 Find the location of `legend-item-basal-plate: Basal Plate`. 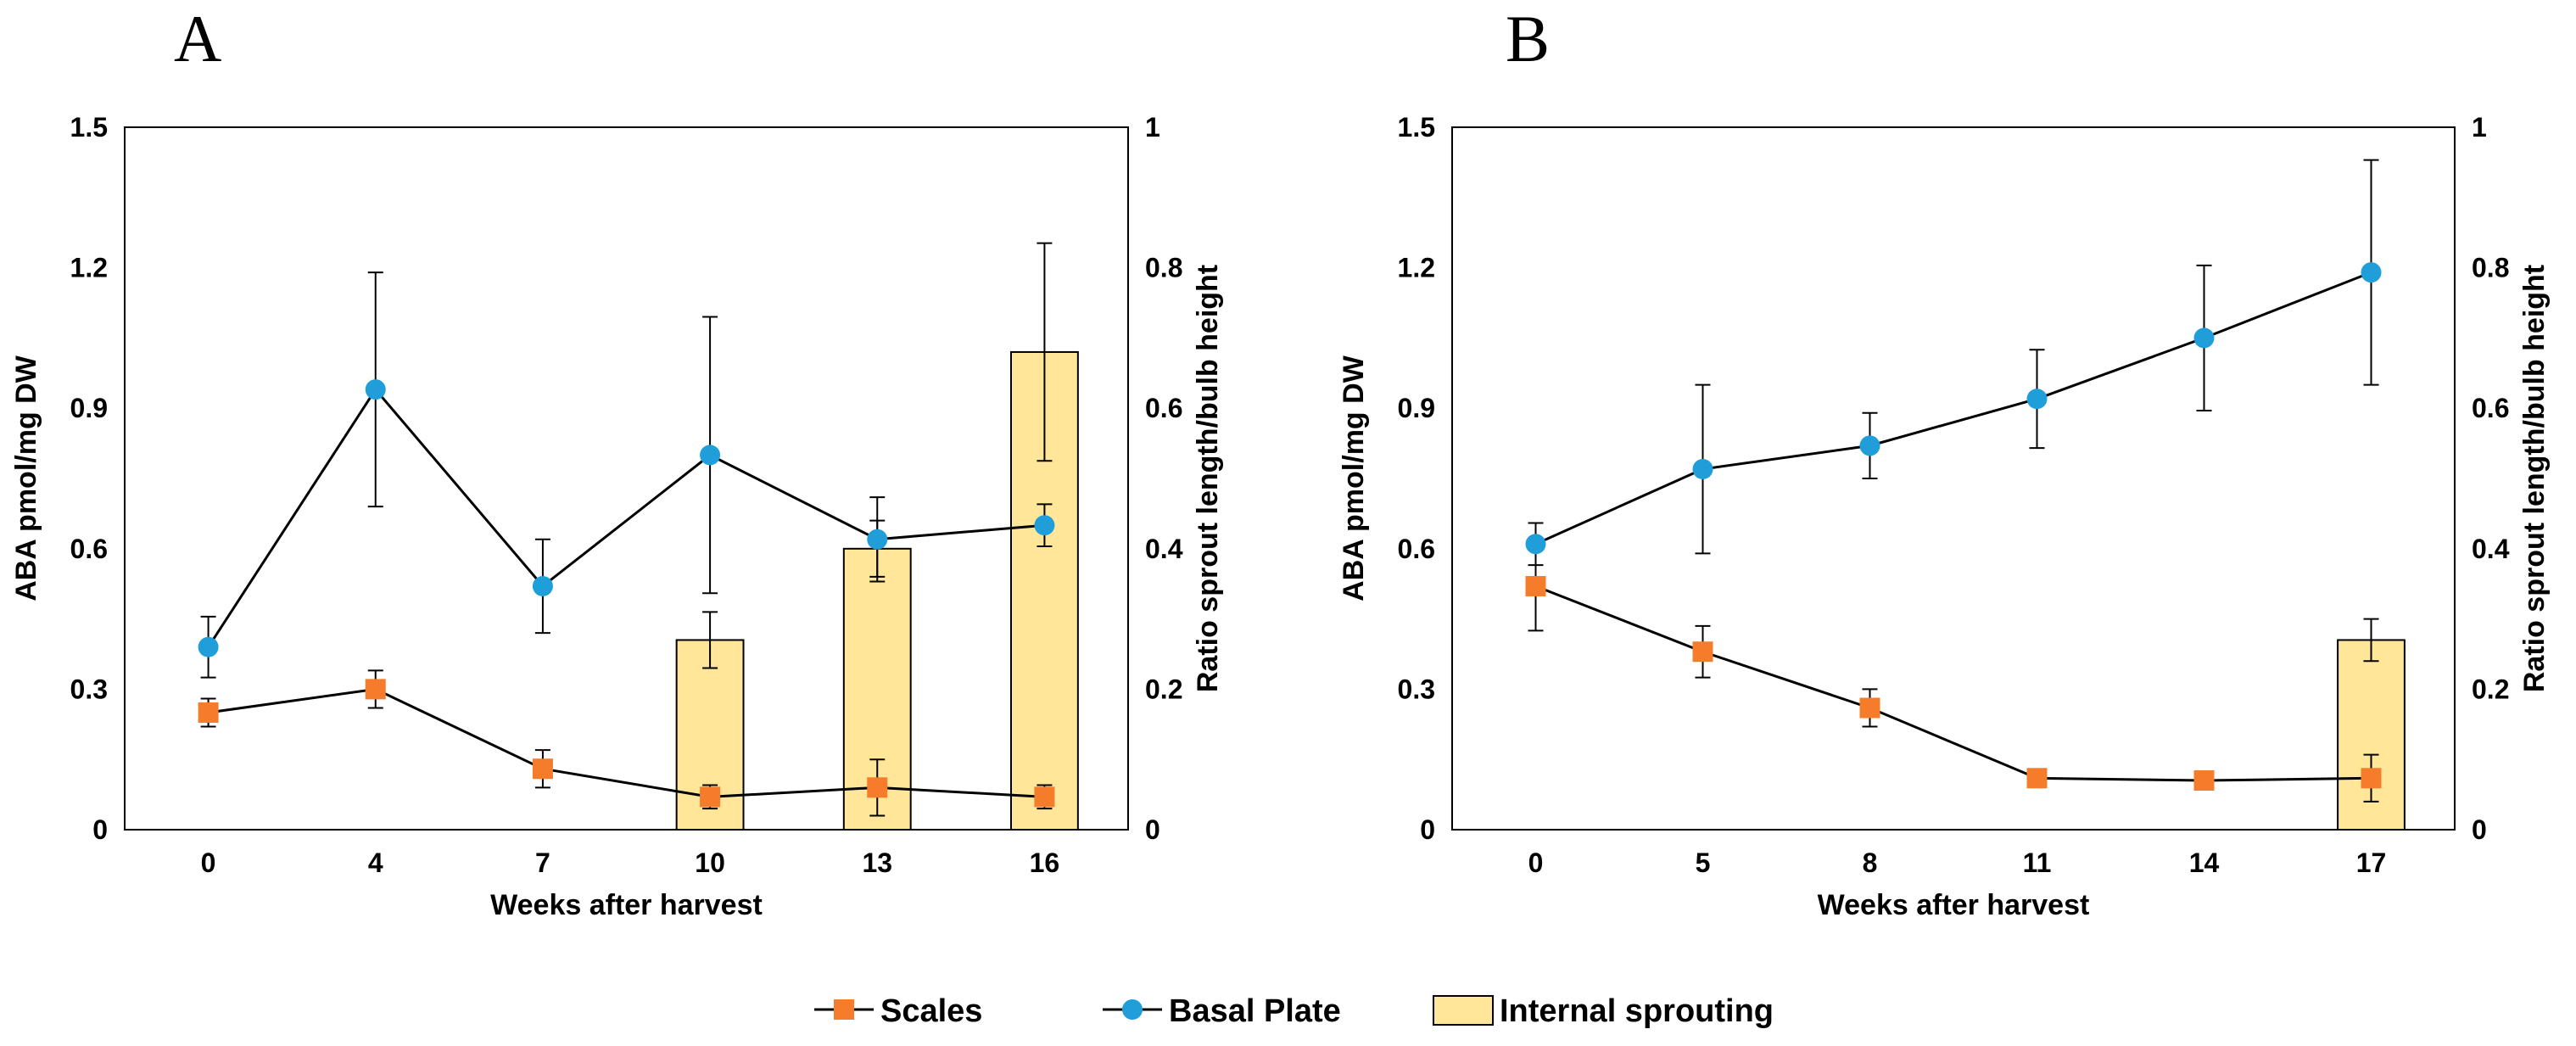

legend-item-basal-plate: Basal Plate is located at coordinates (1222, 1011).